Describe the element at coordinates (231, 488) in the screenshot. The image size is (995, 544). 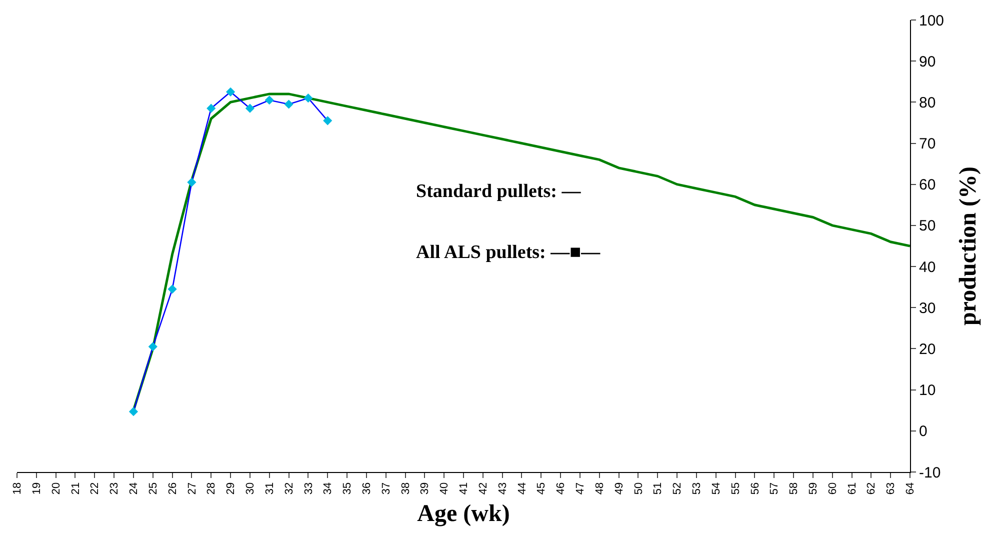
I see `x-tick-label: 29` at that location.